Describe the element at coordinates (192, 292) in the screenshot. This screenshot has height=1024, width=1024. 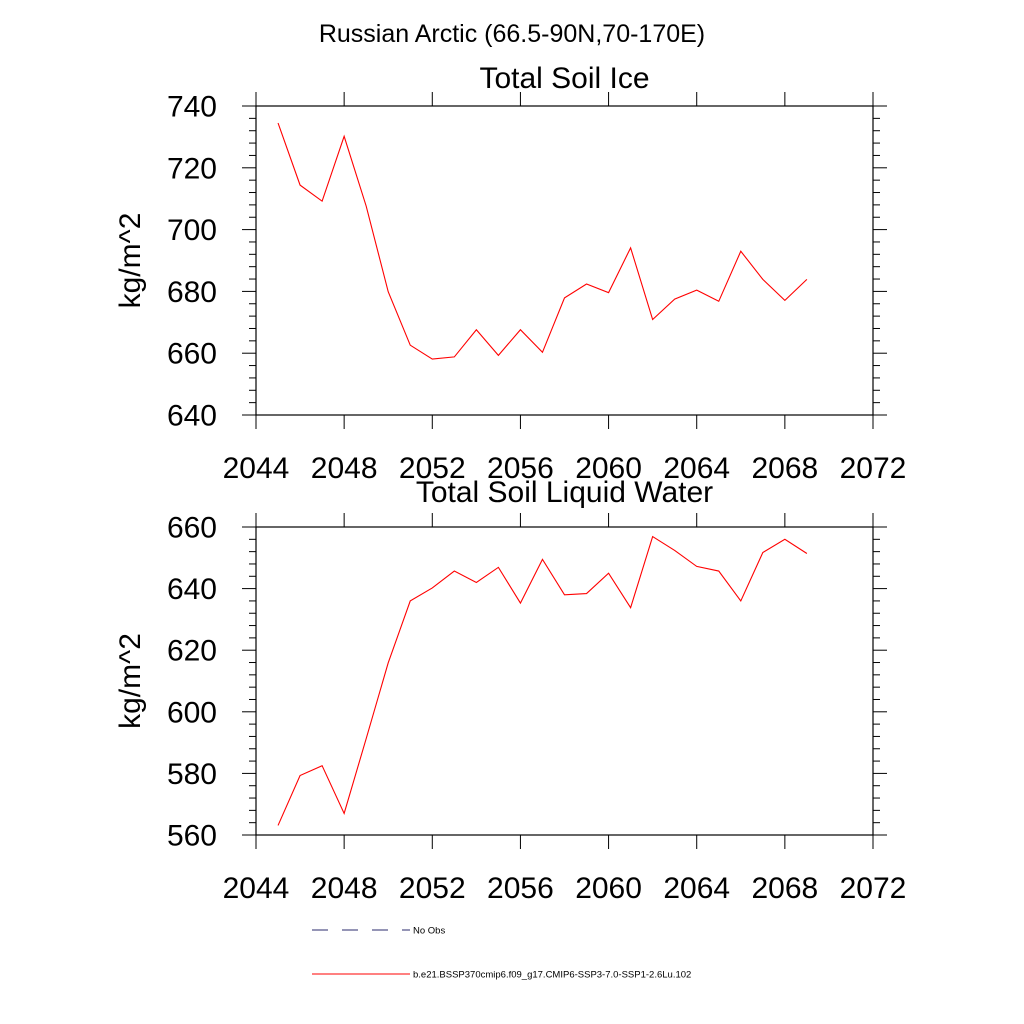
I see `y-tick-label: 680` at that location.